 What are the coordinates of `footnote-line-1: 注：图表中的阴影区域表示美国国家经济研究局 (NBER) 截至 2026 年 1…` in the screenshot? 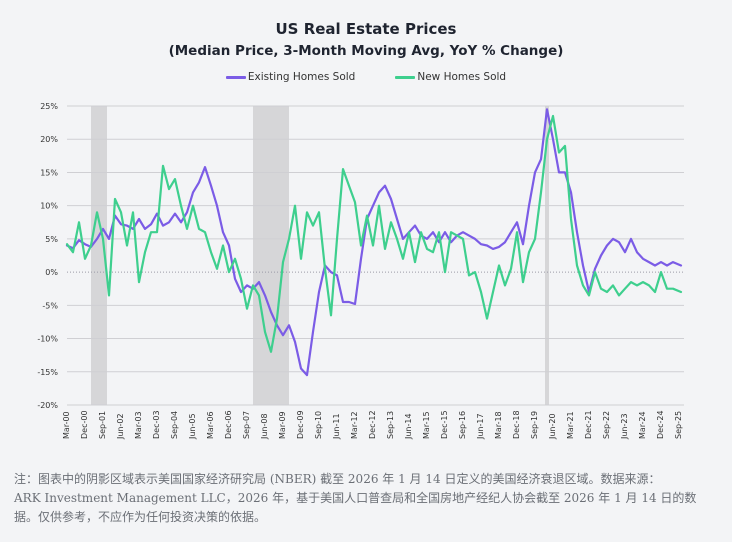 It's located at (337, 479).